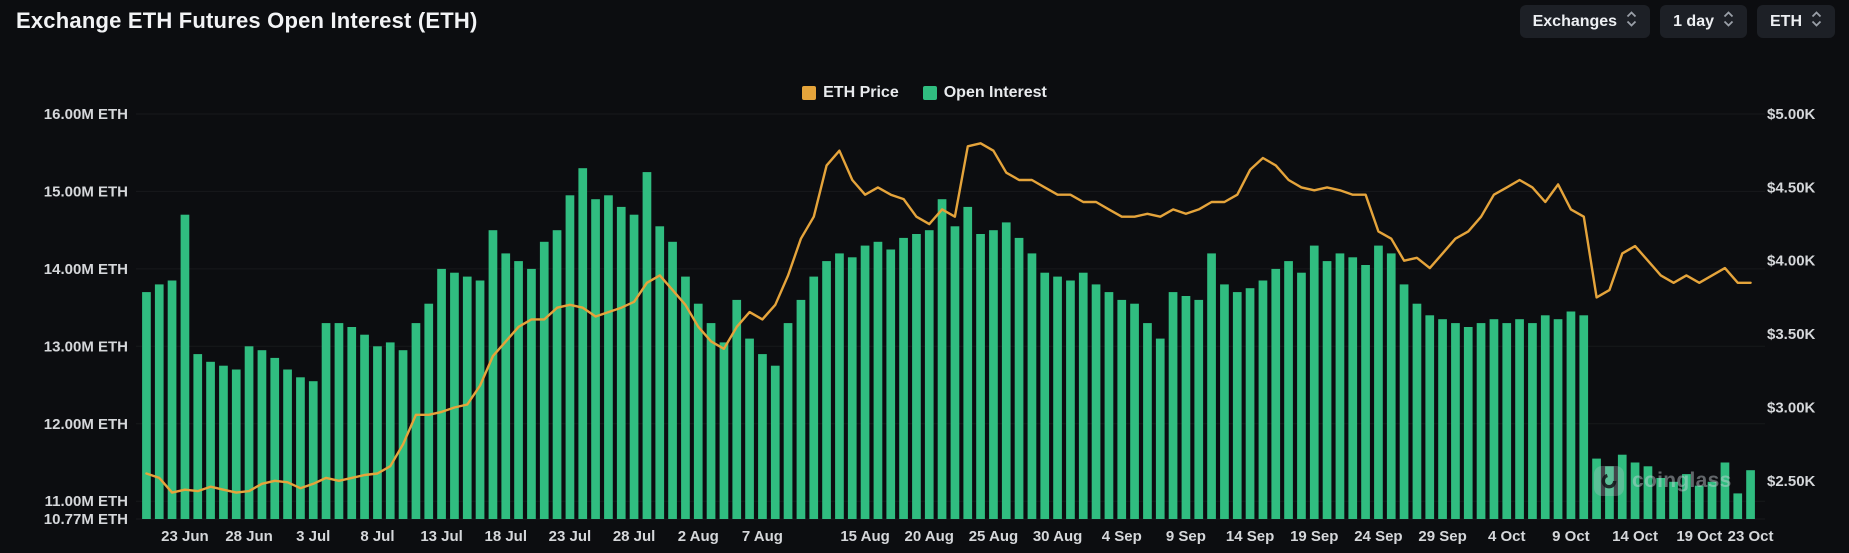  Describe the element at coordinates (1585, 21) in the screenshot. I see `exchanges-select: Exchanges` at that location.